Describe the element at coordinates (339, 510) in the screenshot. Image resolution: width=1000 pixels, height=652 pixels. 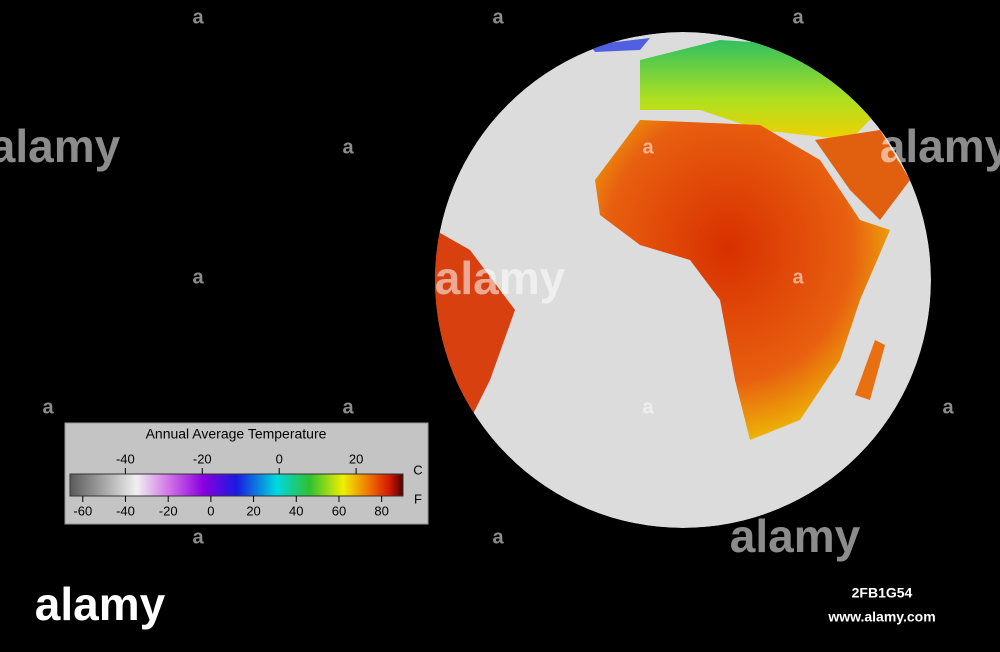
I see `fahrenheit-tick-label: 60` at that location.